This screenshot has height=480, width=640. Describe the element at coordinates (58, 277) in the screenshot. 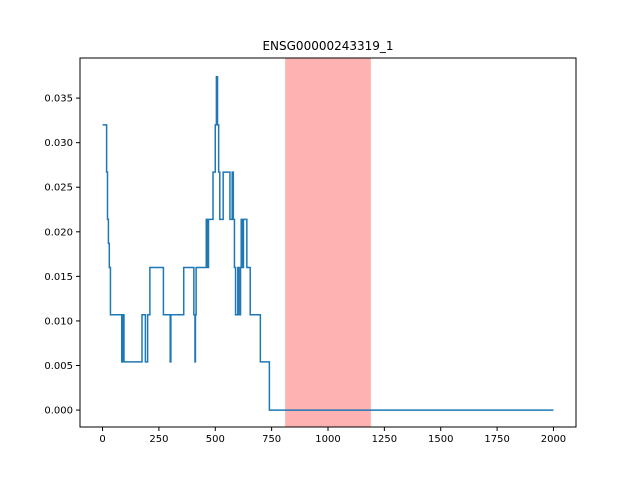

I see `y-tick-label: 0.015` at that location.